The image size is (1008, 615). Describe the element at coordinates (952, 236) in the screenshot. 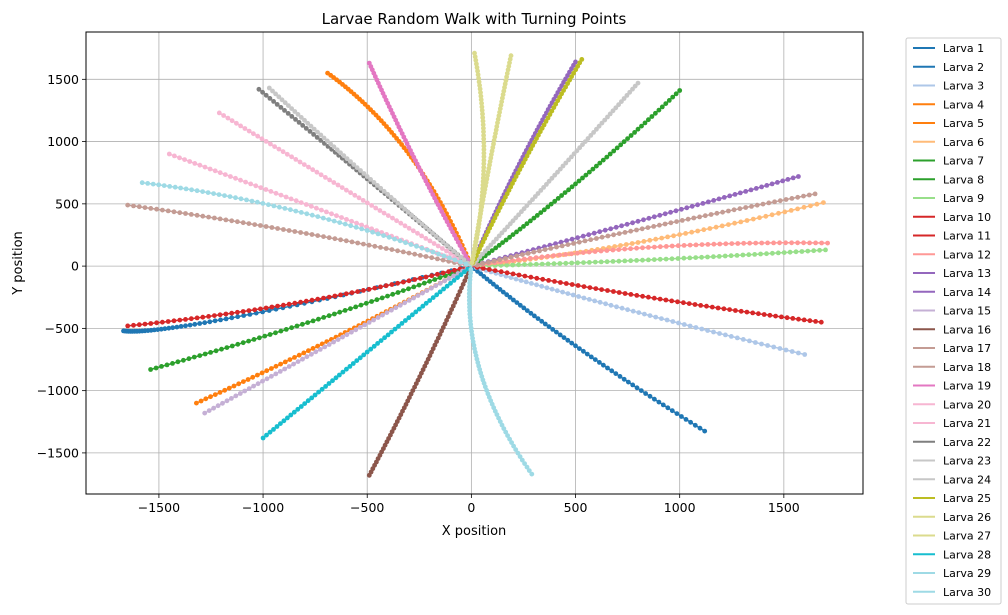

I see `legend-item: Larva 11` at that location.